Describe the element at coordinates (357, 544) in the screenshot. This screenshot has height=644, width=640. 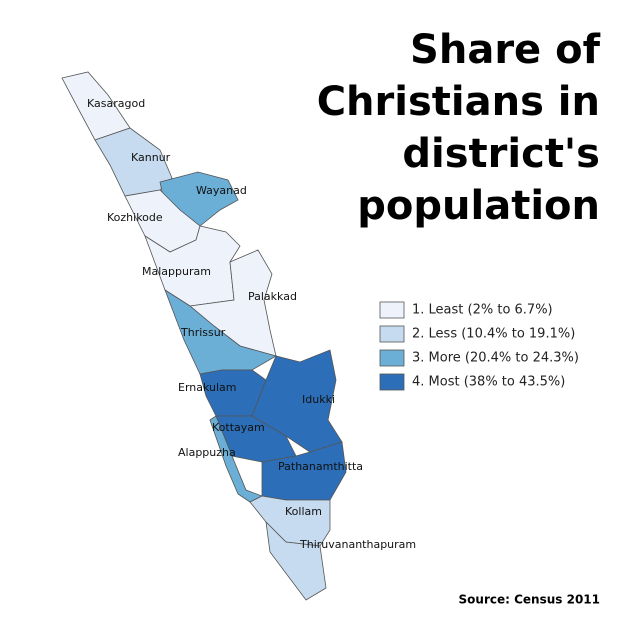
I see `district-label: Thiruvananthapuram` at that location.